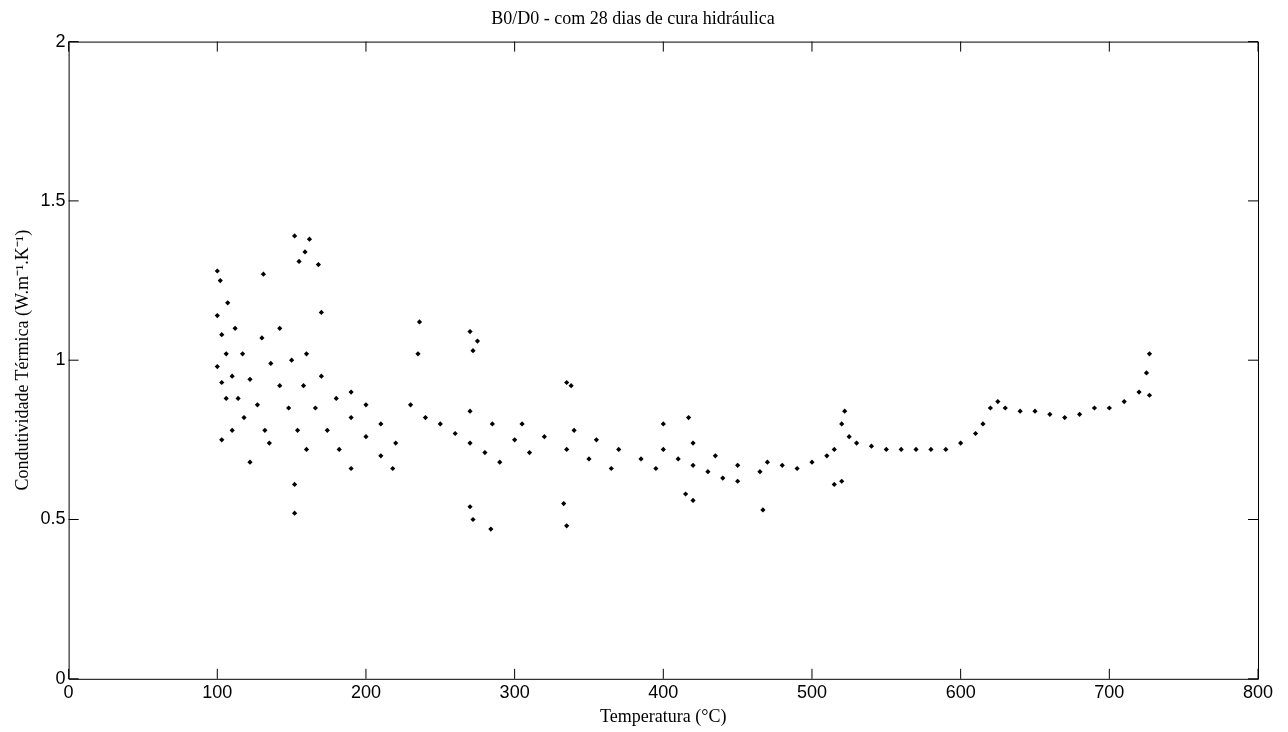 The image size is (1288, 732). What do you see at coordinates (22, 360) in the screenshot?
I see `y-axis-title: Condutividade Térmica (W.m⁻¹.K⁻¹)` at bounding box center [22, 360].